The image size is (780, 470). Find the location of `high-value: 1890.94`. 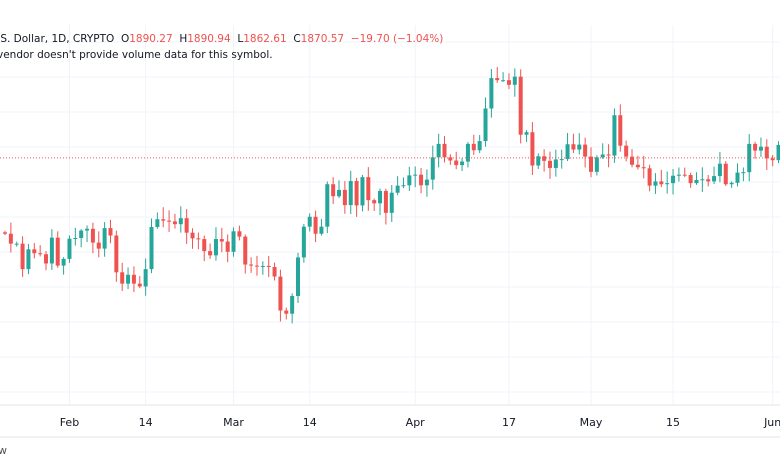

high-value: 1890.94 is located at coordinates (209, 39).